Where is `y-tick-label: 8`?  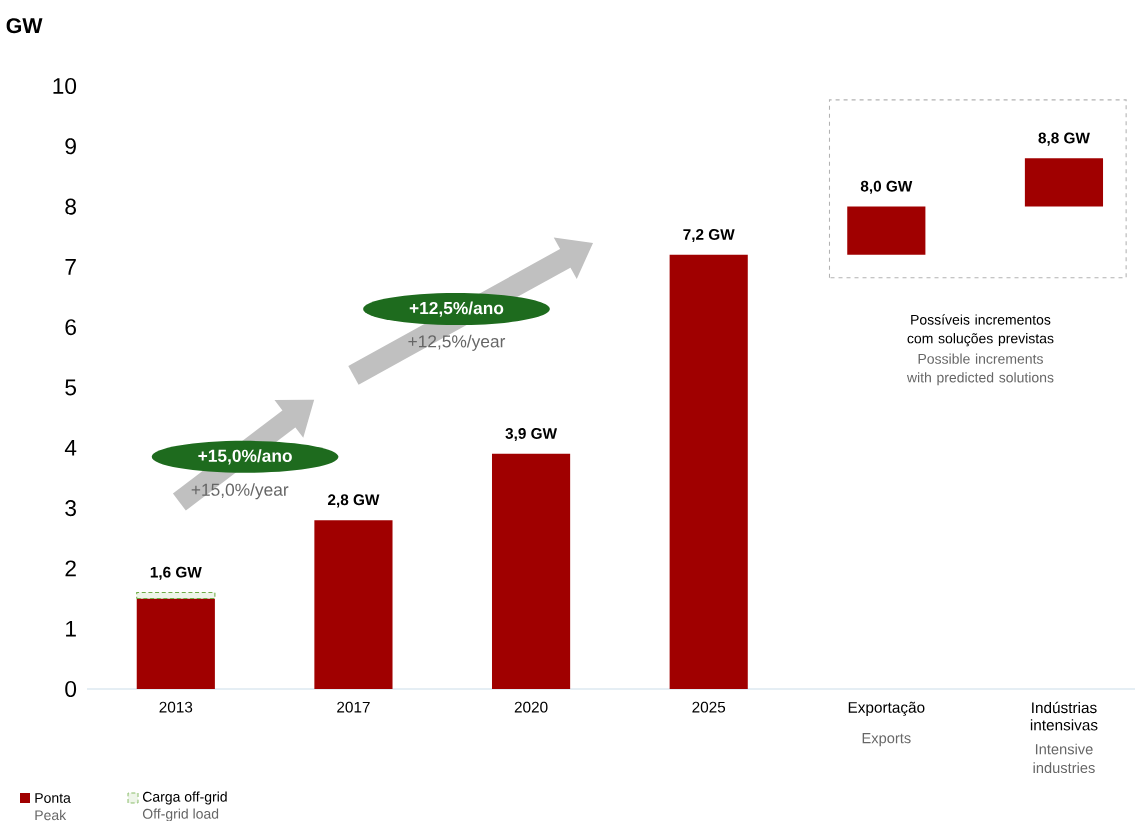 y-tick-label: 8 is located at coordinates (70, 206).